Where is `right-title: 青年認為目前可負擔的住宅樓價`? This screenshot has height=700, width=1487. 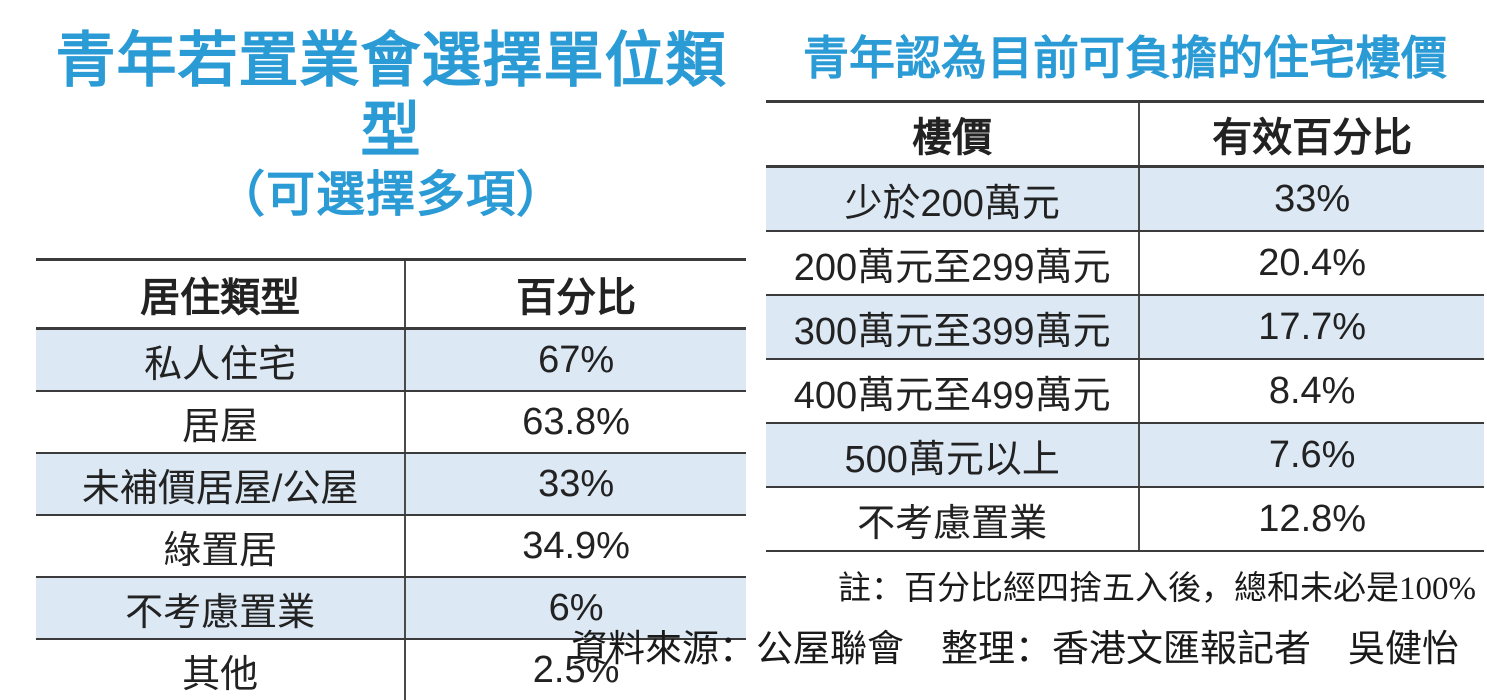 right-title: 青年認為目前可負擔的住宅樓價 is located at coordinates (1125, 58).